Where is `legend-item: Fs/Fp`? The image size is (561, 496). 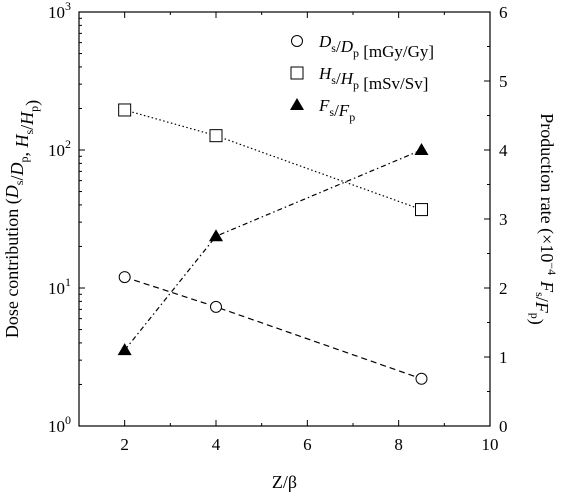 legend-item: Fs/Fp is located at coordinates (322, 110).